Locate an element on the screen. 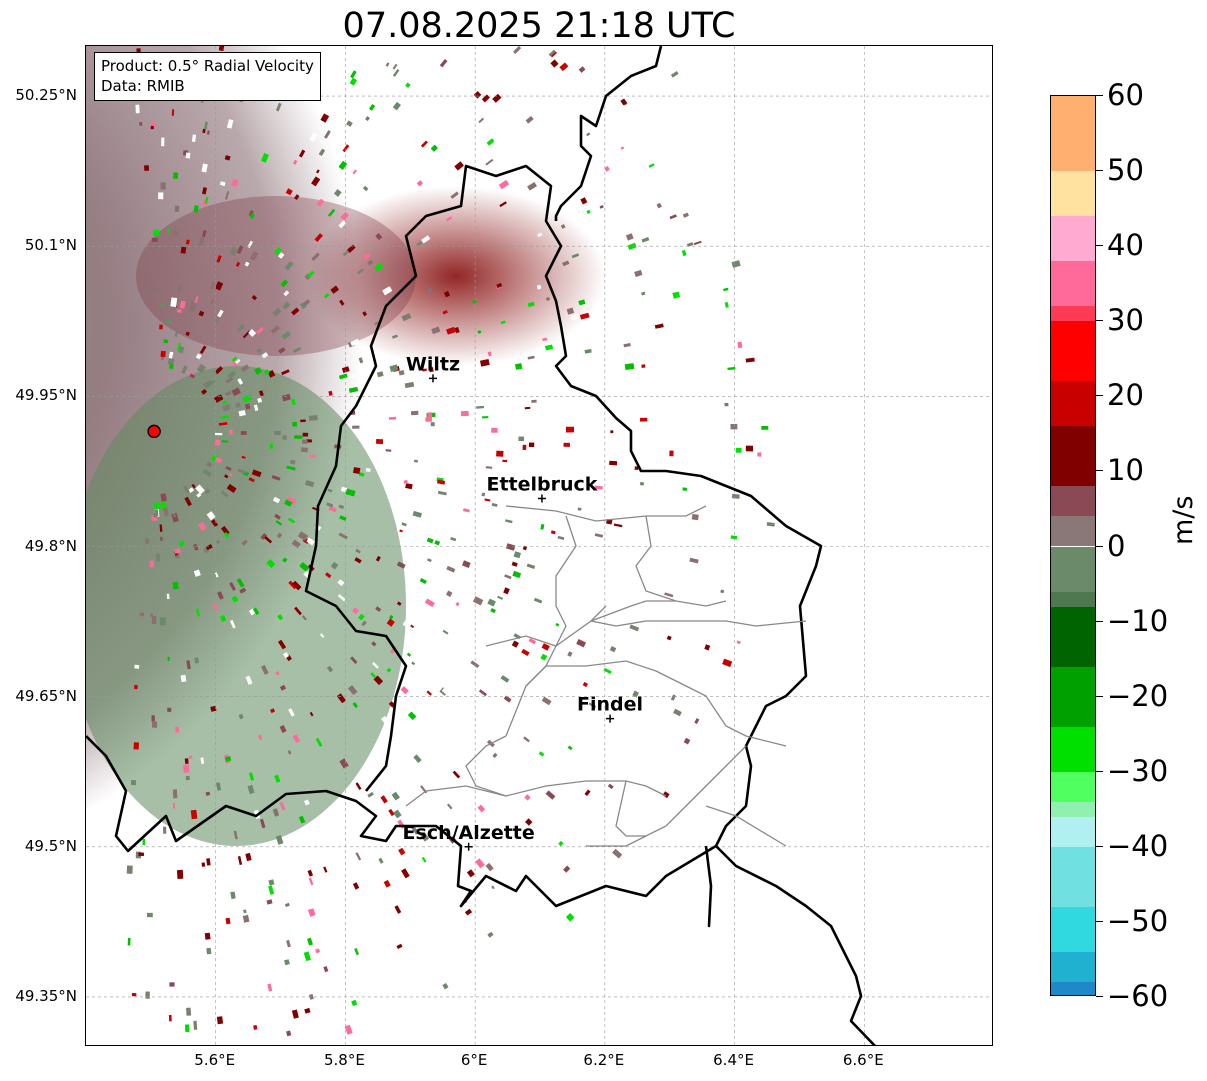 This screenshot has height=1081, width=1207. lon-tick-label: 6.2°E is located at coordinates (604, 1060).